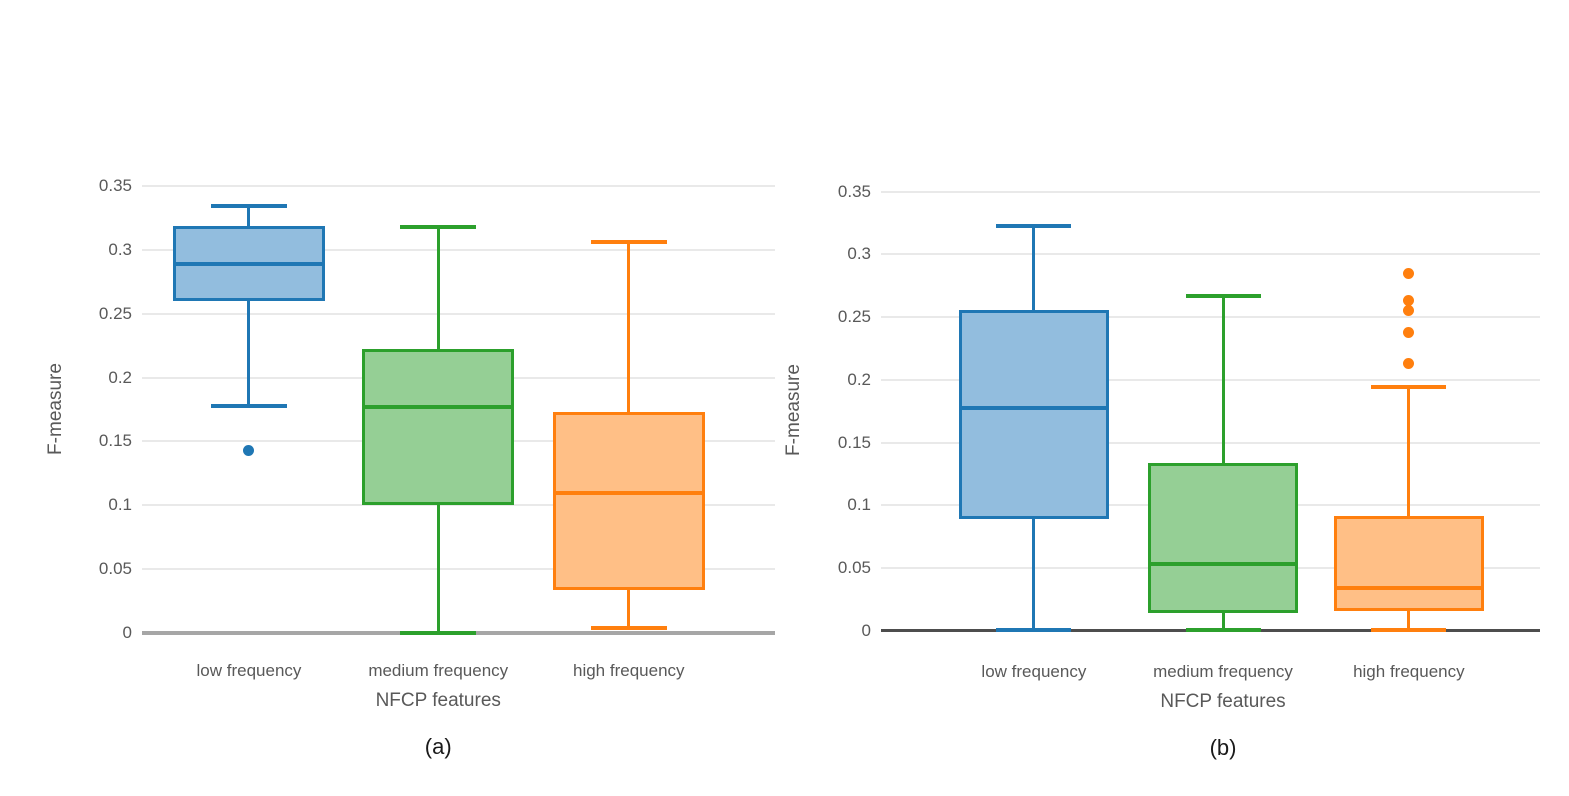 This screenshot has height=796, width=1569. Describe the element at coordinates (438, 746) in the screenshot. I see `subfigure-caption-a: (a)` at that location.